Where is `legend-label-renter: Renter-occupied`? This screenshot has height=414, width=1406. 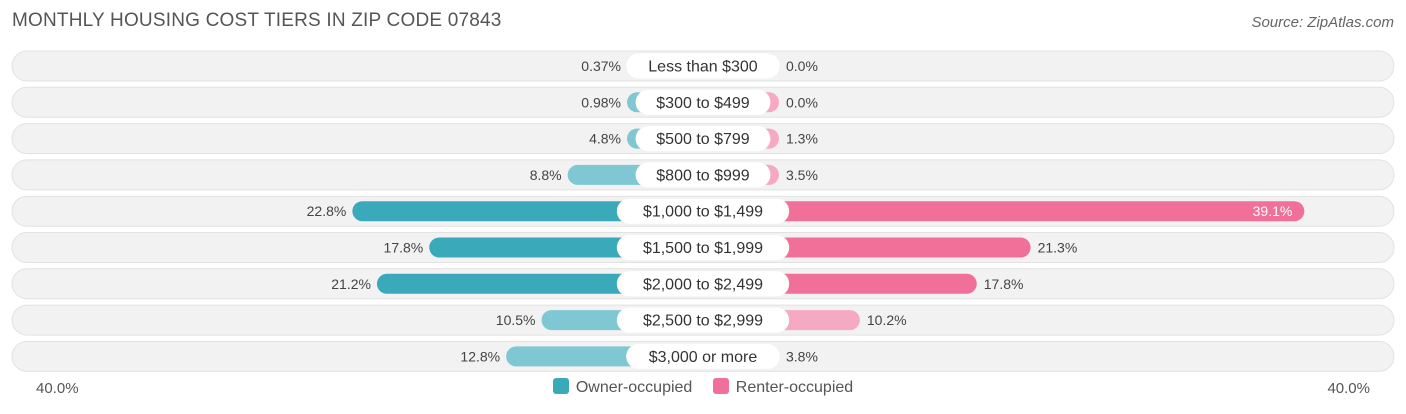 legend-label-renter: Renter-occupied is located at coordinates (794, 387).